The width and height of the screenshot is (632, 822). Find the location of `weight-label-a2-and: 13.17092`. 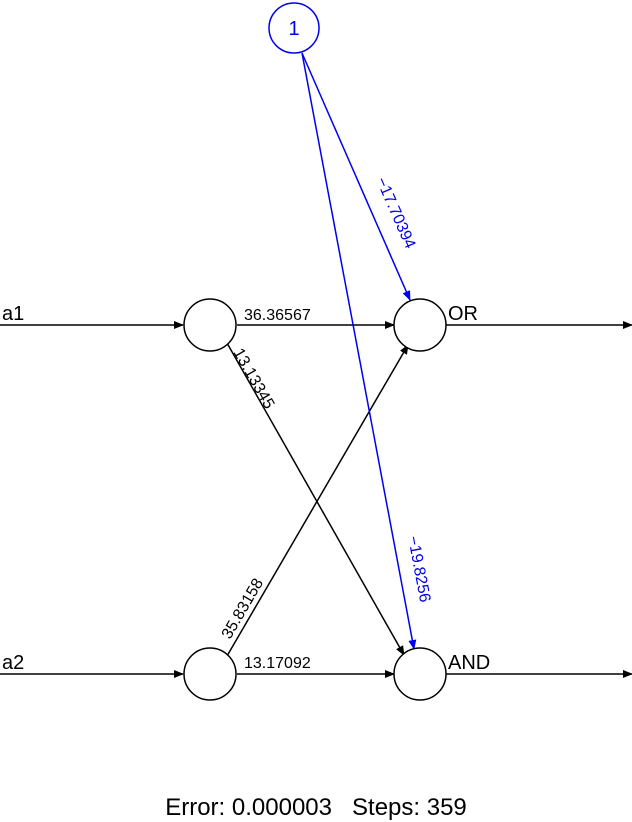

weight-label-a2-and: 13.17092 is located at coordinates (277, 663).